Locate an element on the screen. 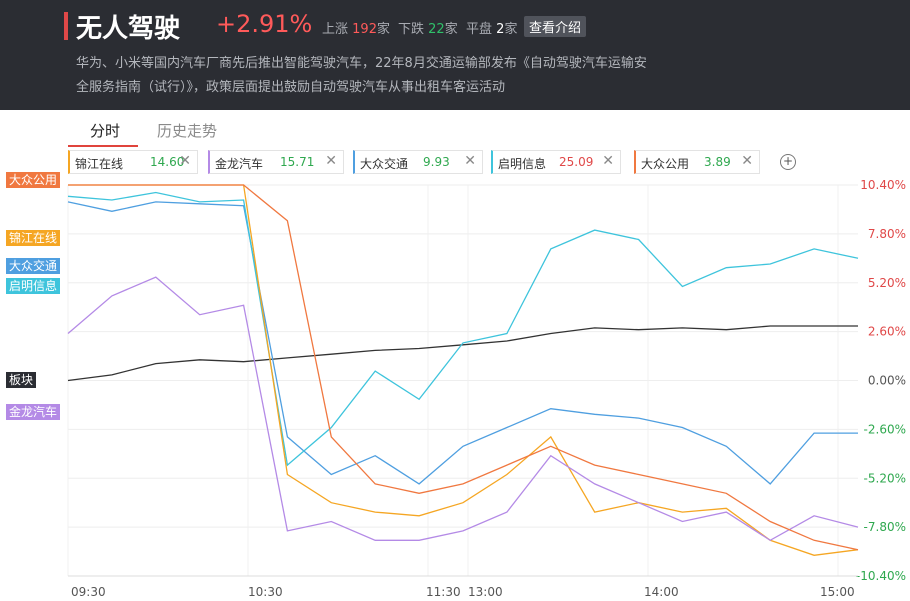 This screenshot has width=910, height=601. legend-name: 大众公用 is located at coordinates (665, 164).